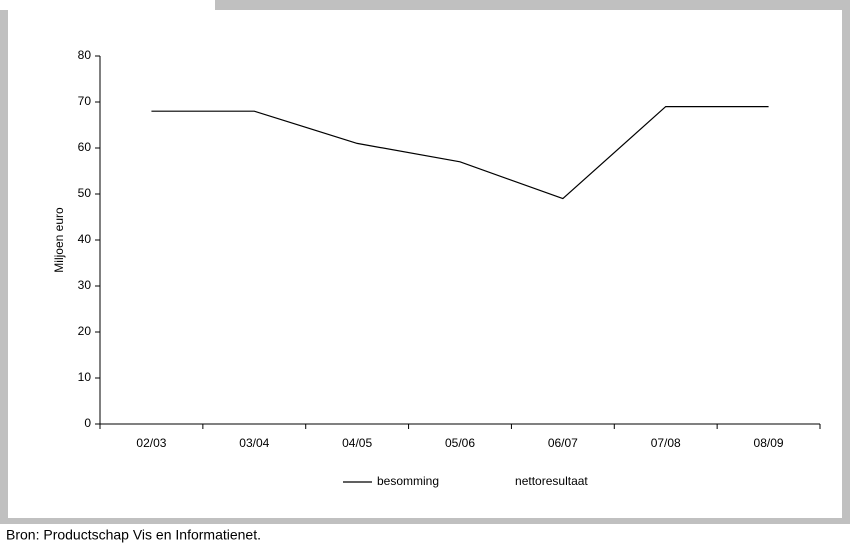 This screenshot has height=544, width=850. What do you see at coordinates (666, 443) in the screenshot?
I see `x-tick-label: 07/08` at bounding box center [666, 443].